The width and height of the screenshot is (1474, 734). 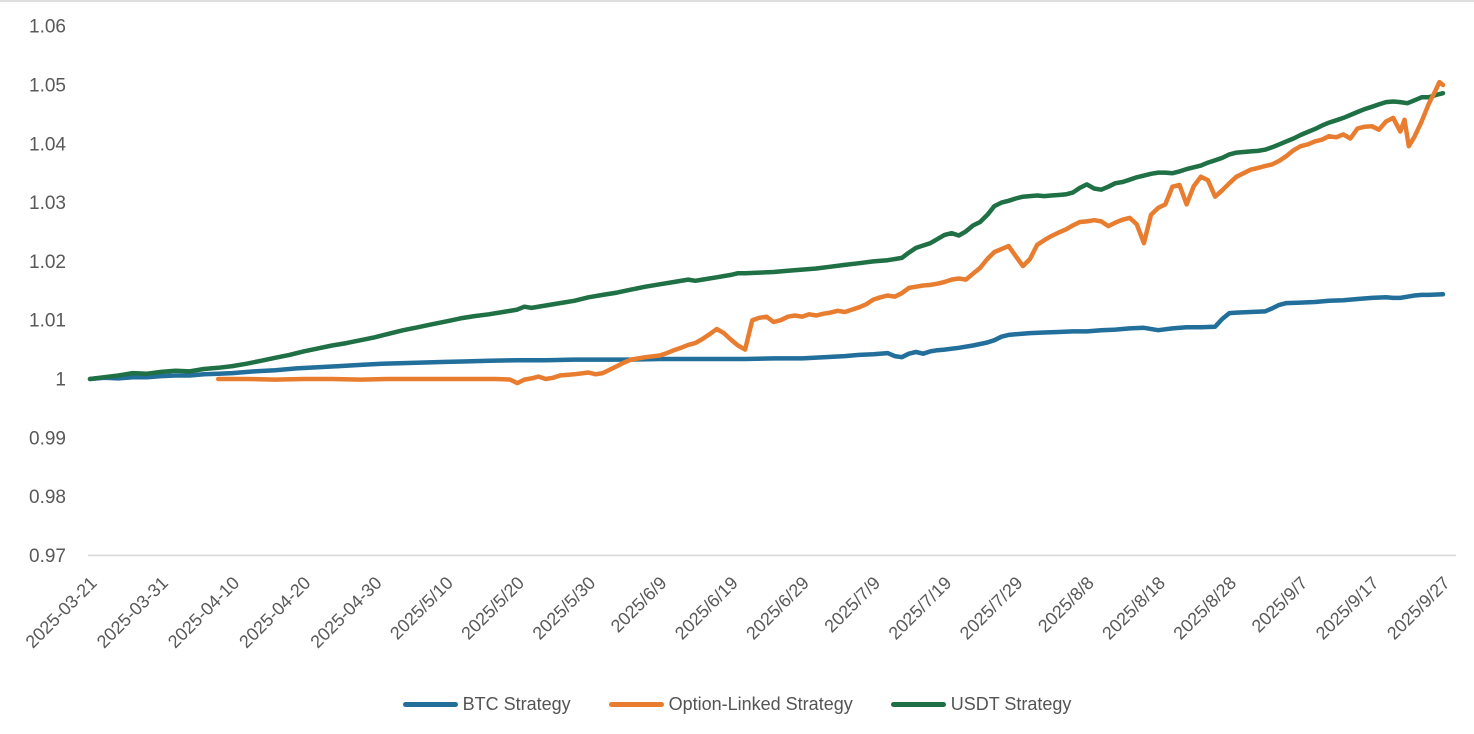 I want to click on x-axis-tick-label: 2025/9/7, so click(x=1280, y=605).